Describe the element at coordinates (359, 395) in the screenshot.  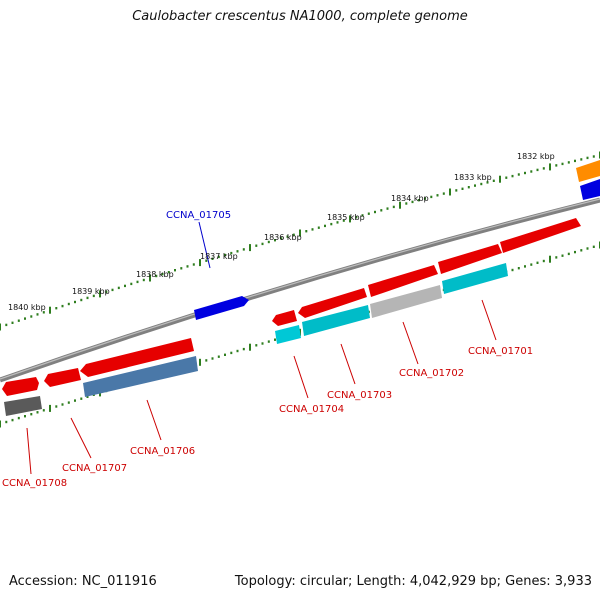
I see `gene-label-ccna-01703: CCNA_01703` at that location.